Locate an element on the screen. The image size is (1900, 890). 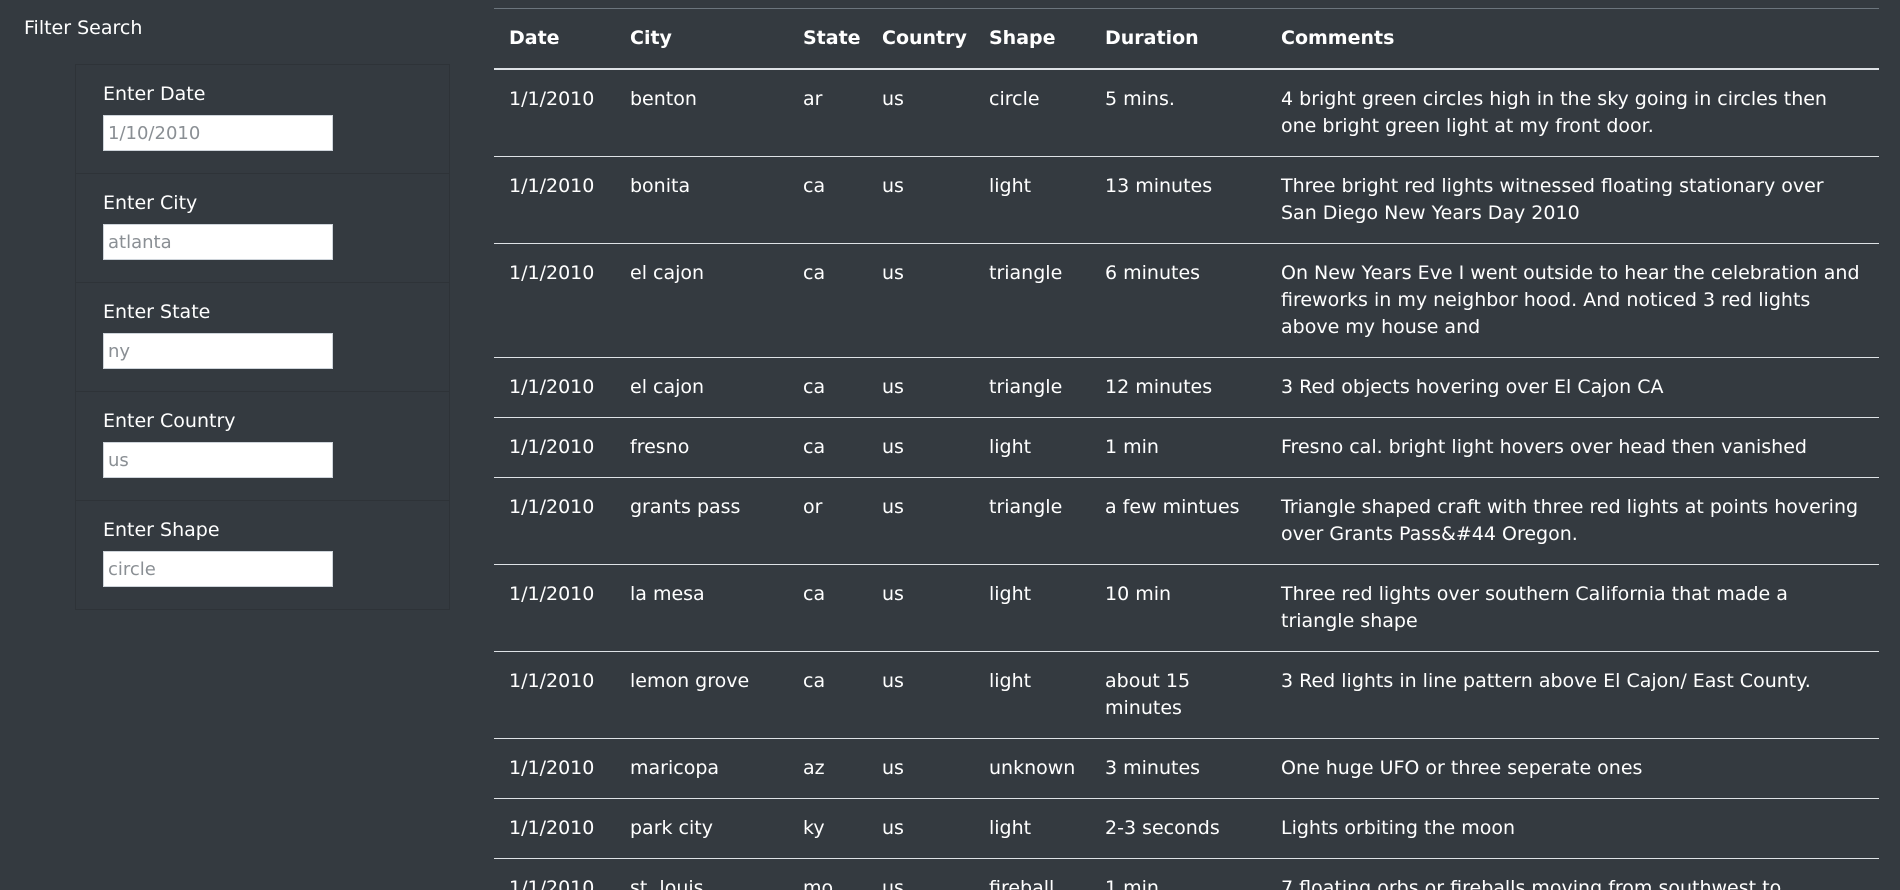
table-cell: a few mintues is located at coordinates (1178, 521).